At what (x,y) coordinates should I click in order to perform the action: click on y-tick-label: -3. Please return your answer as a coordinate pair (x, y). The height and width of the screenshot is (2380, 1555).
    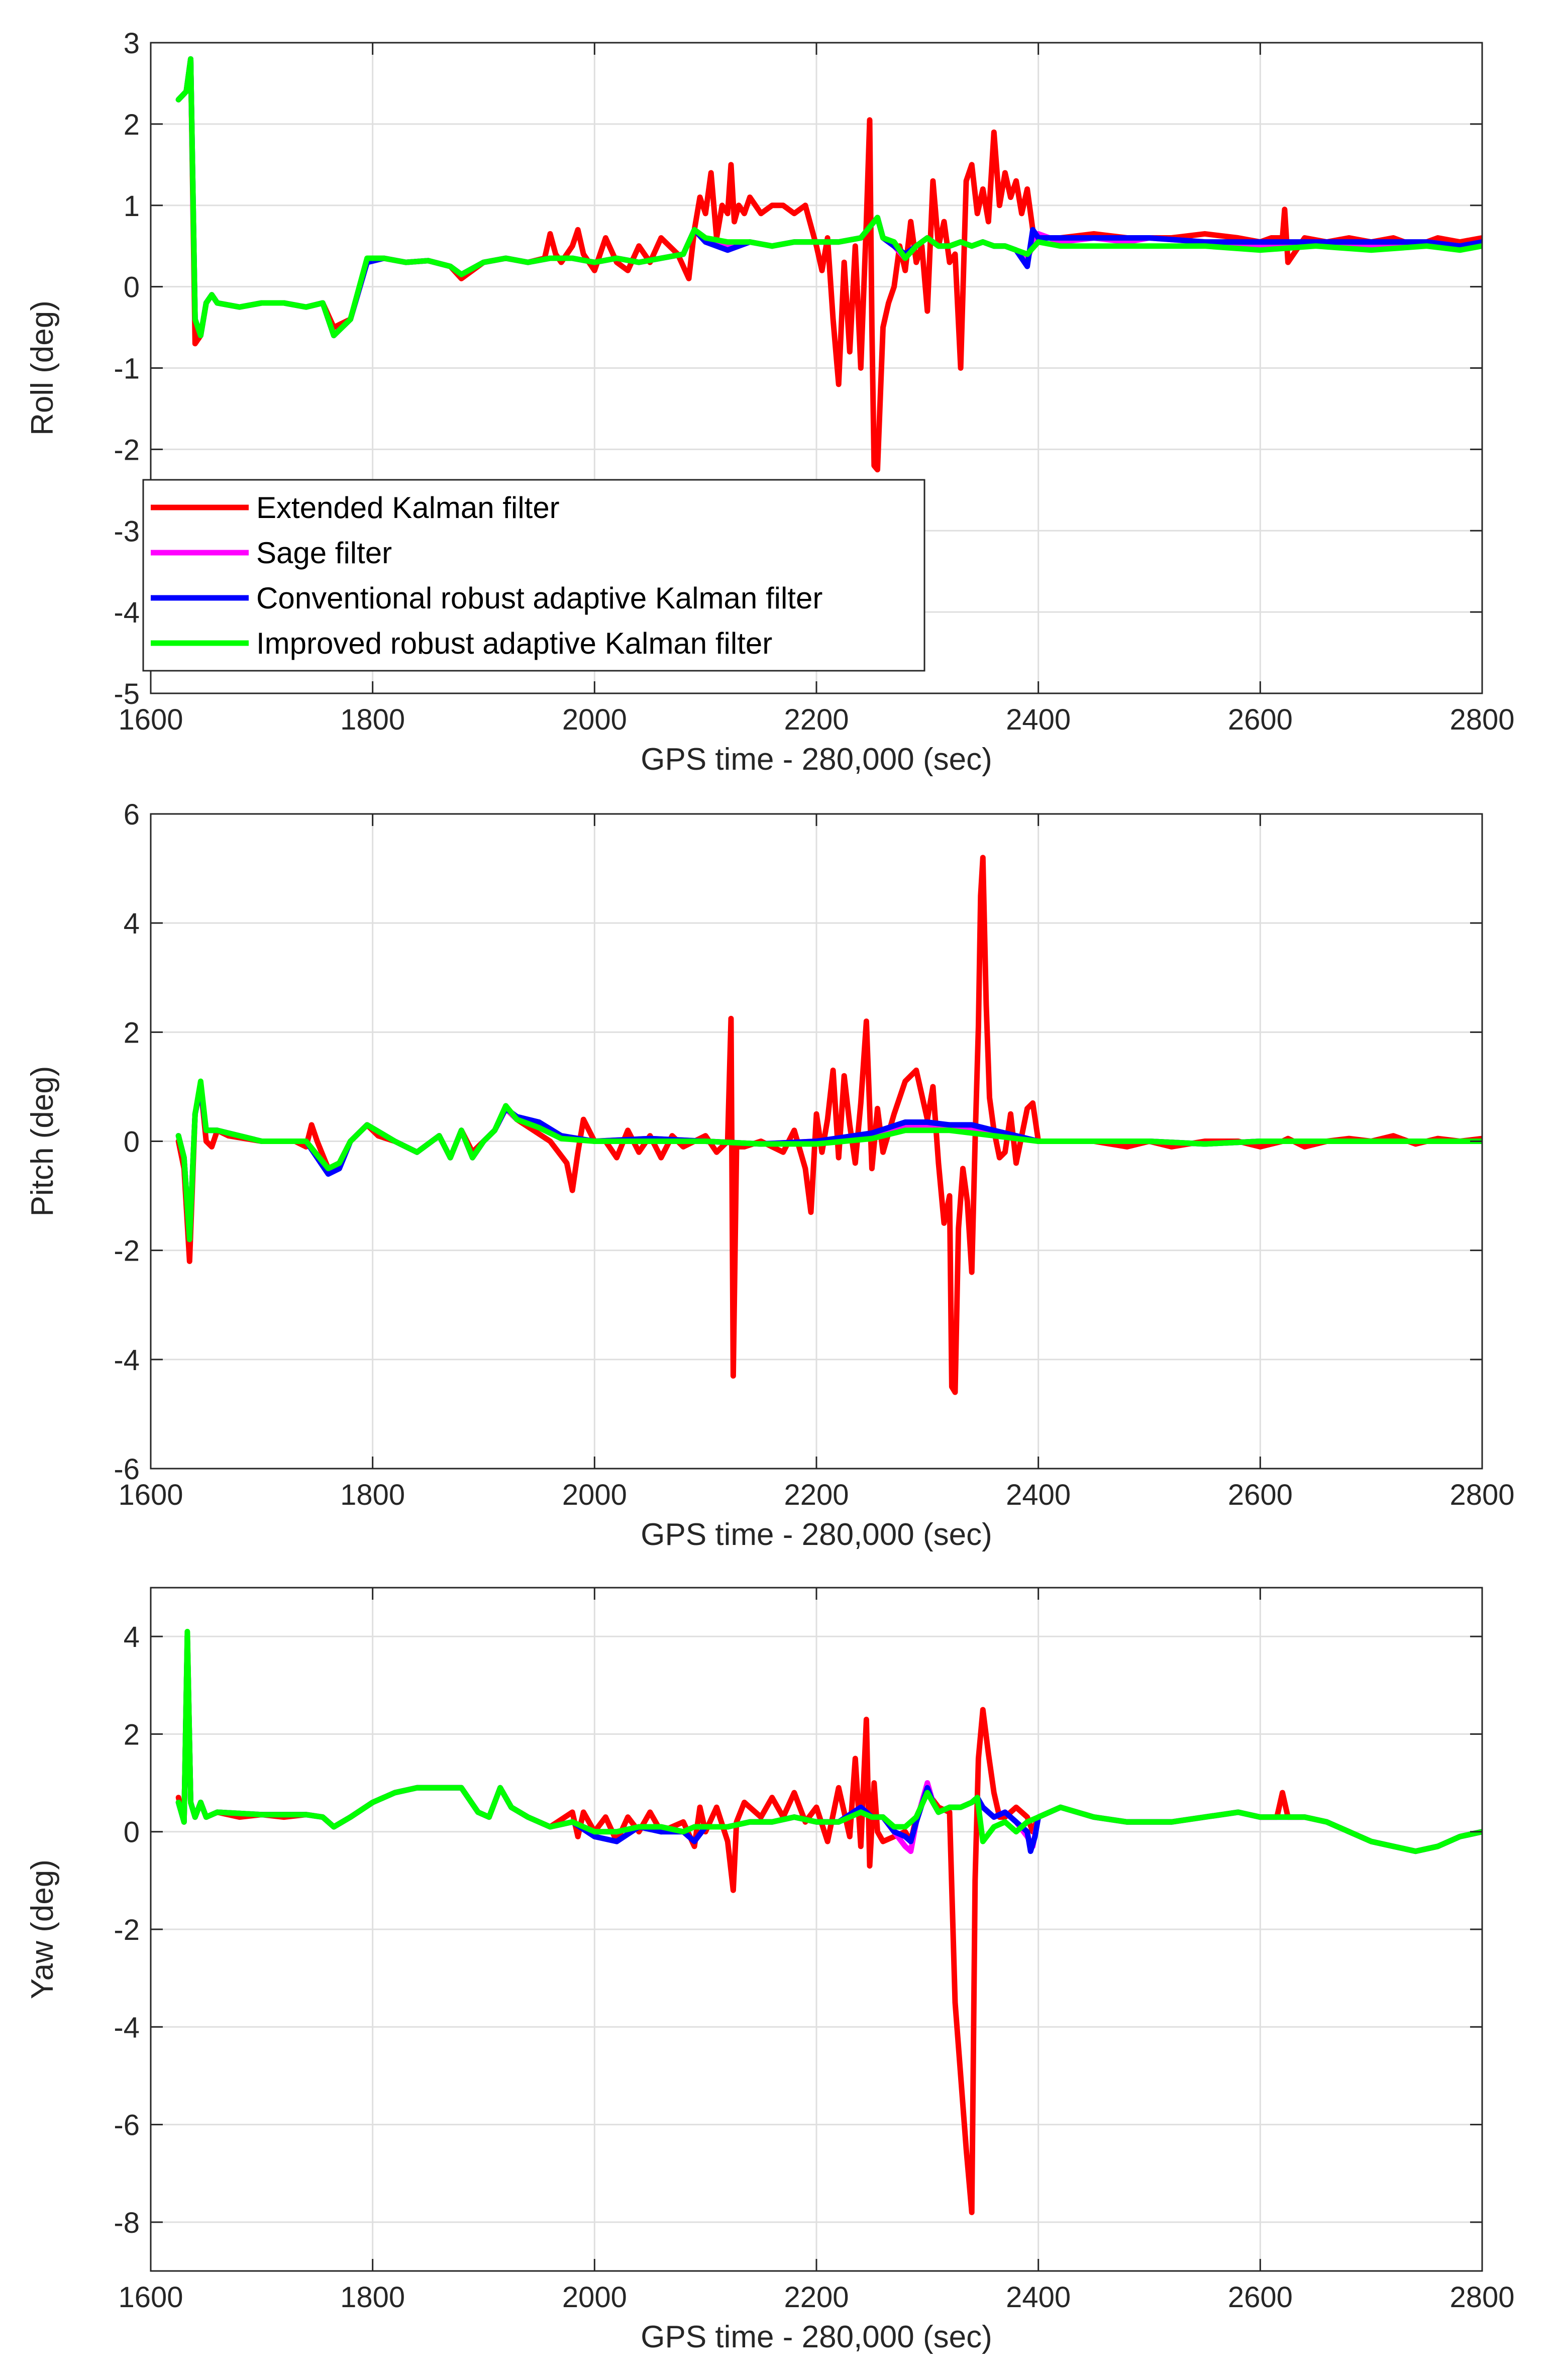
    Looking at the image, I should click on (127, 531).